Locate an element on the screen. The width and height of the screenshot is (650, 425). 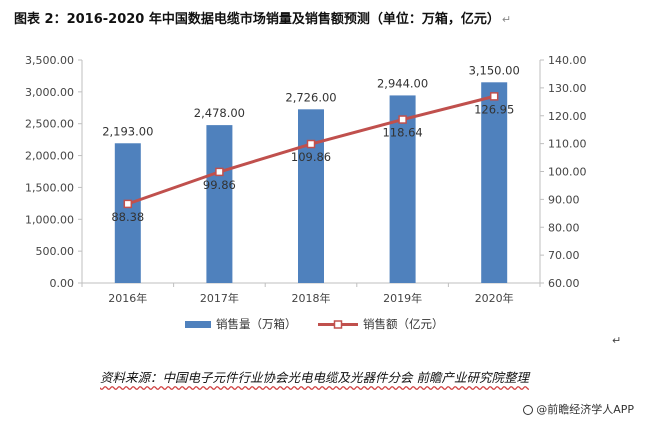
source-note: 资料来源：中国电子元件行业协会光电电缆及光器件分会 前瞻产业研究院整理 is located at coordinates (314, 377).